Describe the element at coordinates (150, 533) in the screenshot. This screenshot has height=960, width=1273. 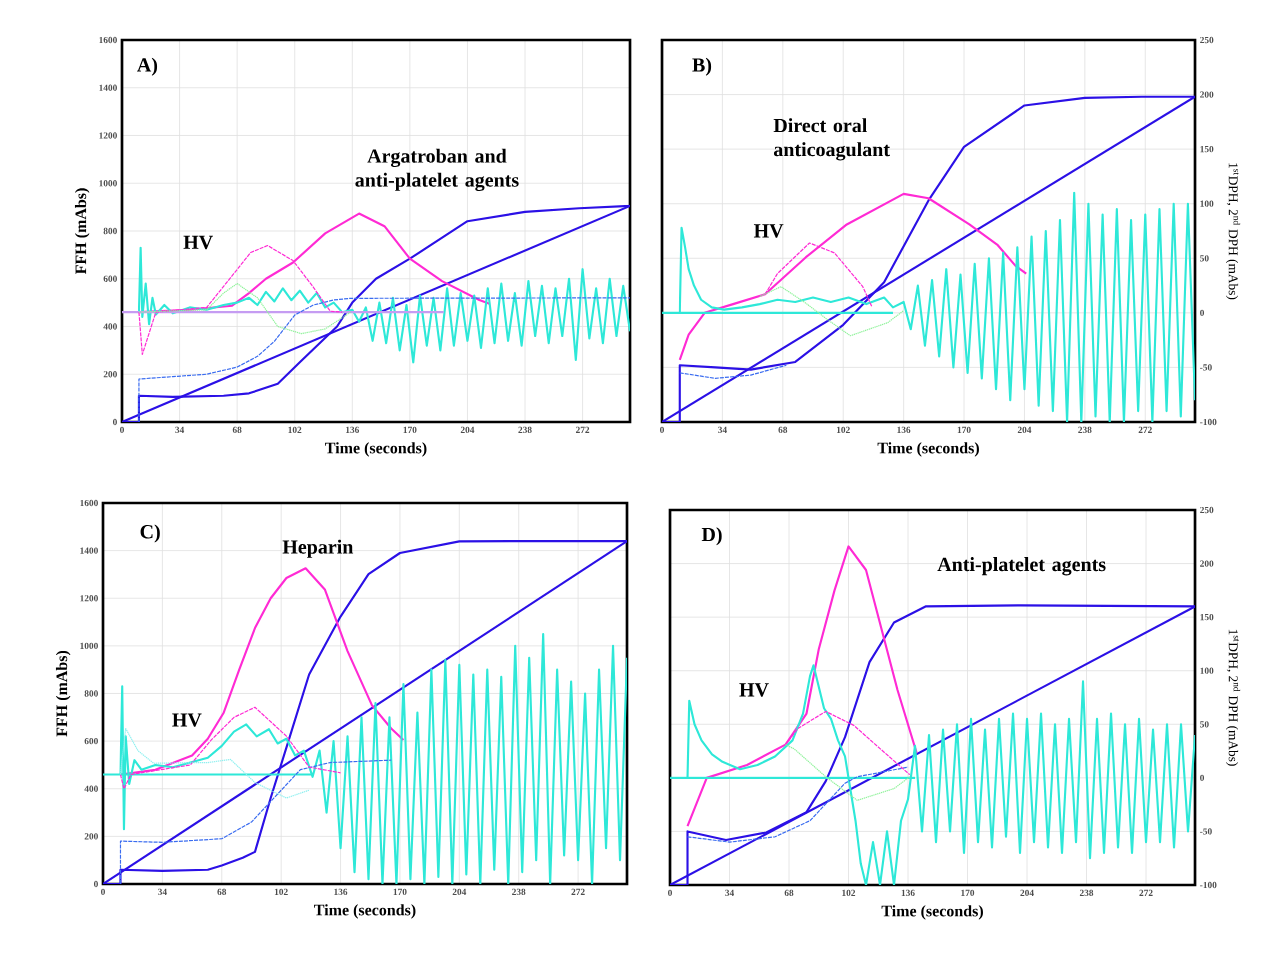
I see `text: C)` at that location.